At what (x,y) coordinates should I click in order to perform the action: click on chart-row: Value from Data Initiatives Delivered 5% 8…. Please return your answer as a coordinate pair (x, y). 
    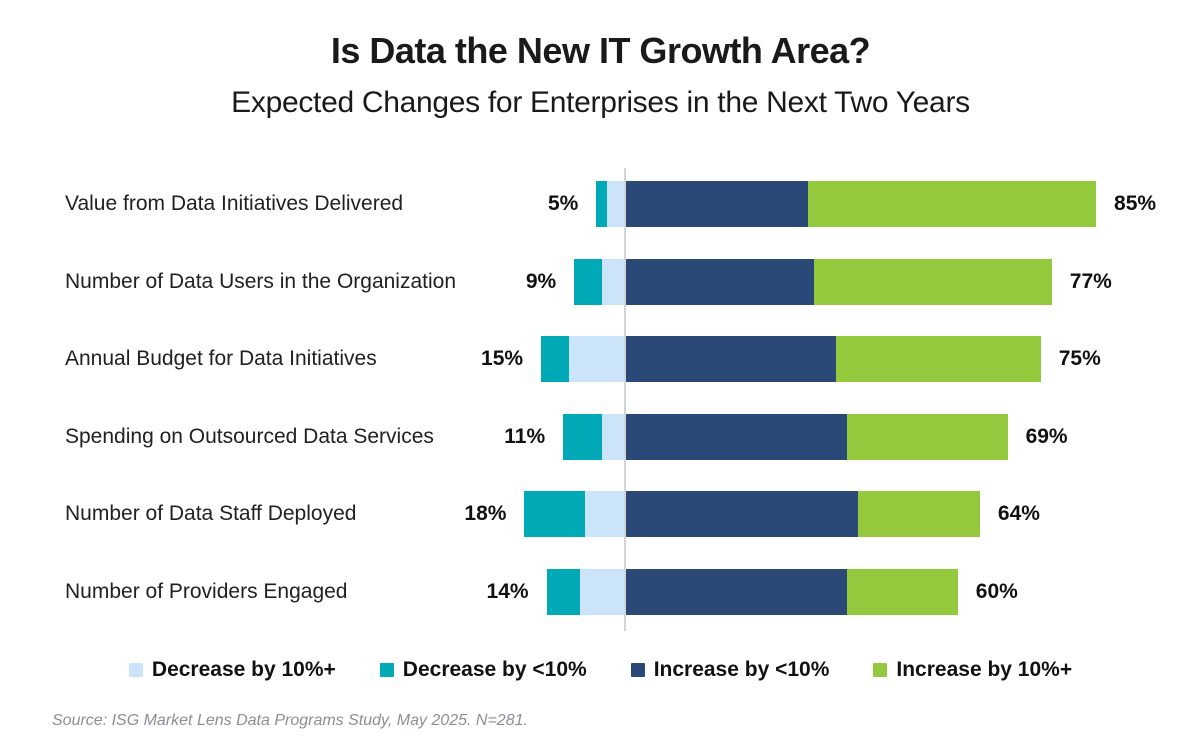
    Looking at the image, I should click on (600, 204).